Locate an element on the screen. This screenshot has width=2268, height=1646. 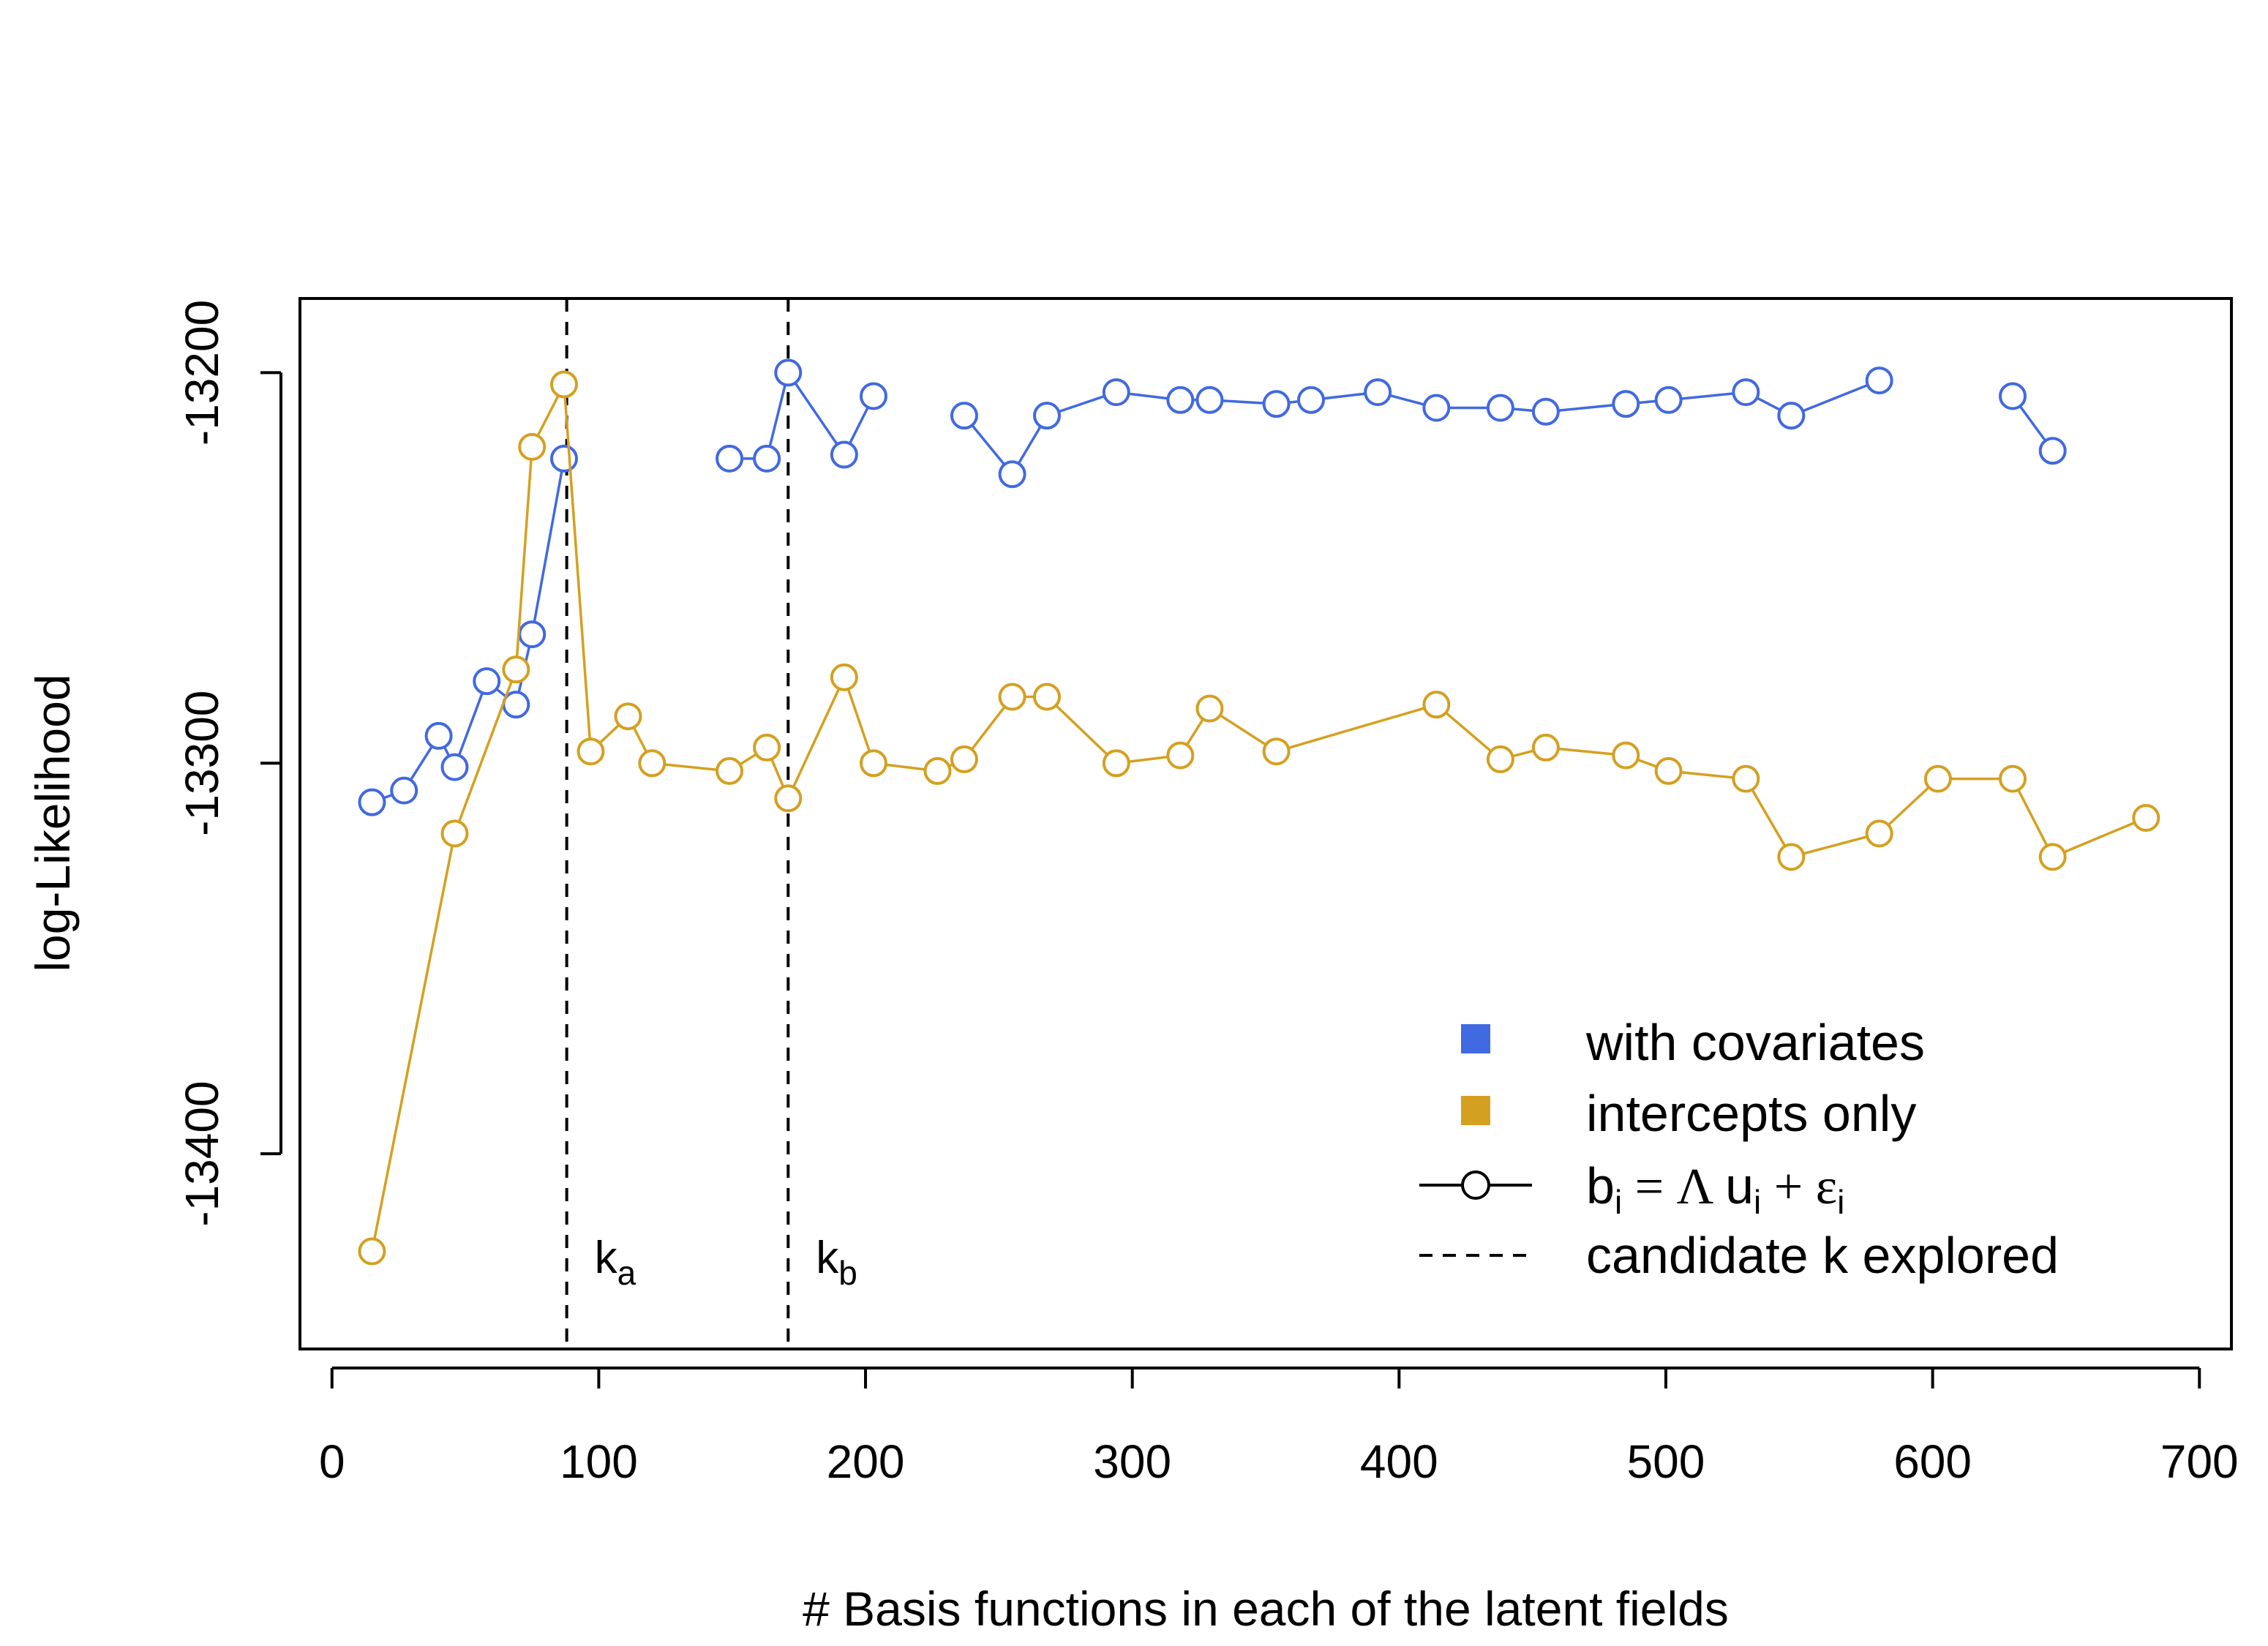
legend-label-intercepts-only: intercepts only is located at coordinates (1751, 1113).